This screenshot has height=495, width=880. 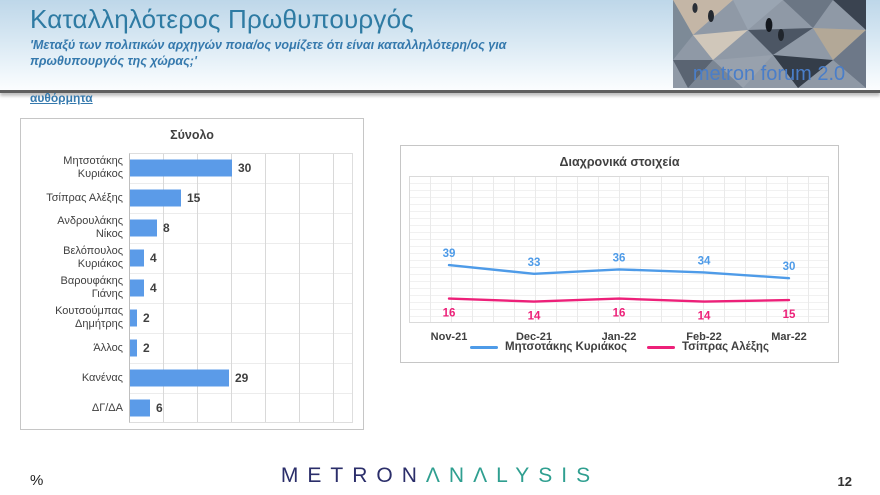 I want to click on bar-category-label: Ανδρουλάκης Νίκος, so click(x=90, y=227).